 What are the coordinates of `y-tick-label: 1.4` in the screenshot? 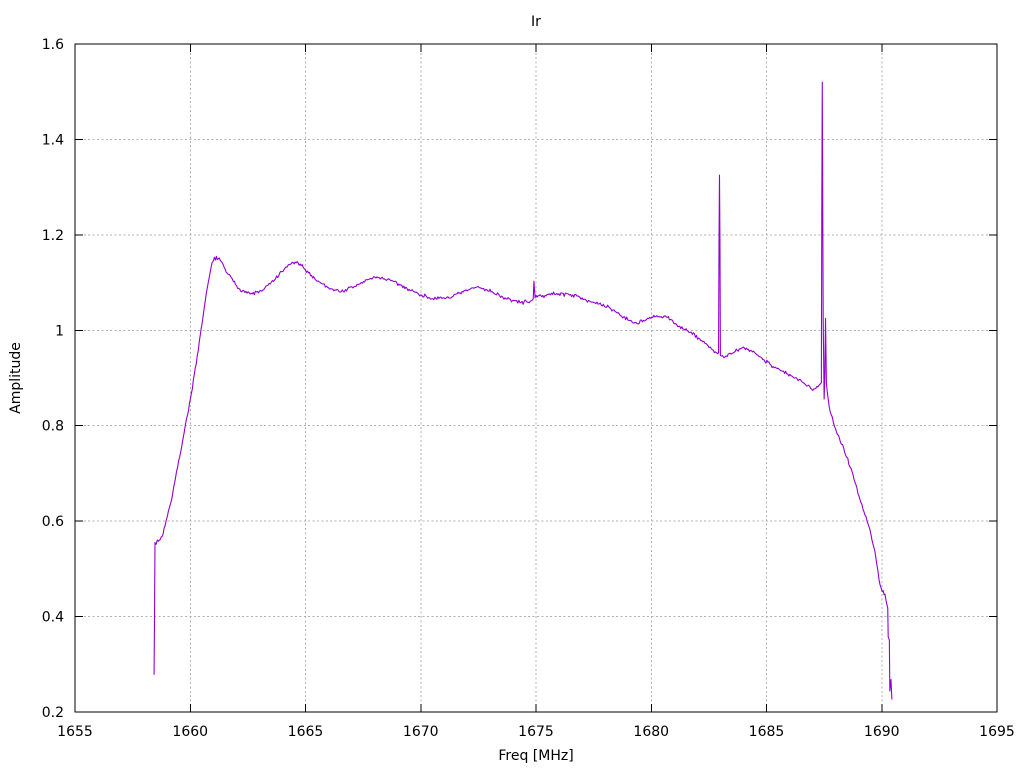 It's located at (53, 140).